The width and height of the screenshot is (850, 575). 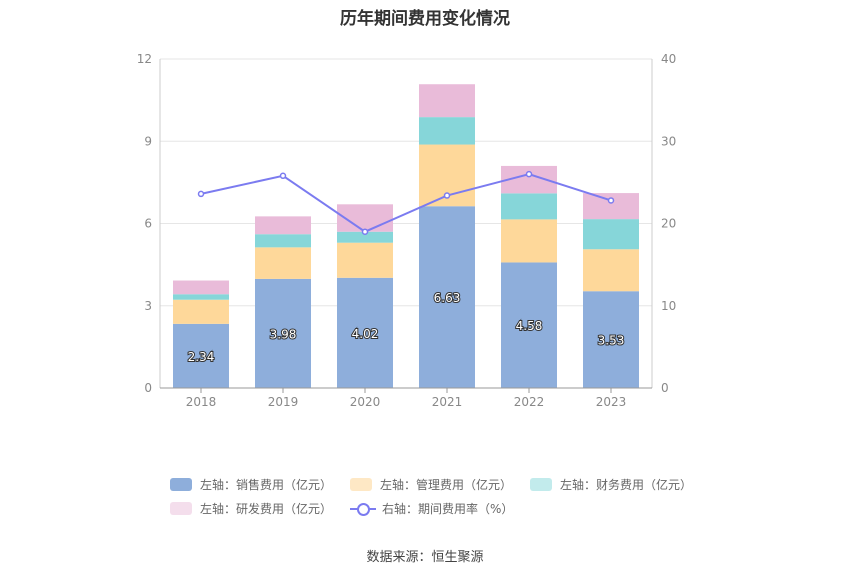 I want to click on y-left-tick-label: 3, so click(x=148, y=306).